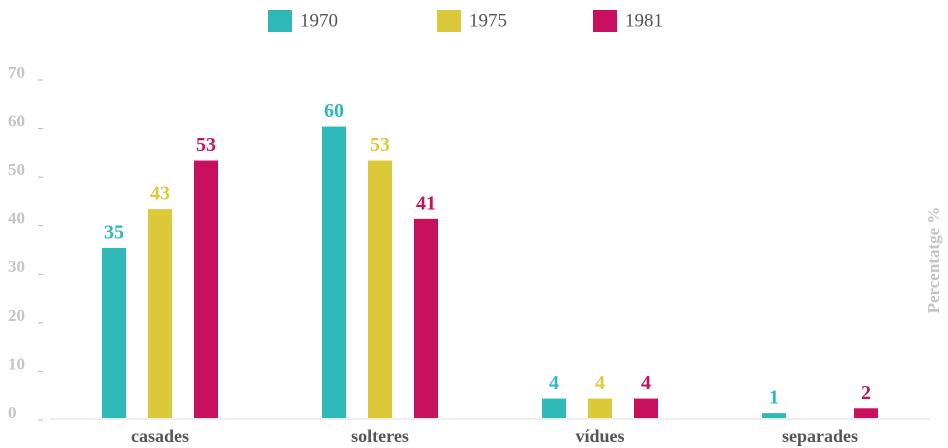 This screenshot has height=448, width=948. I want to click on x-tick-label: solteres, so click(380, 436).